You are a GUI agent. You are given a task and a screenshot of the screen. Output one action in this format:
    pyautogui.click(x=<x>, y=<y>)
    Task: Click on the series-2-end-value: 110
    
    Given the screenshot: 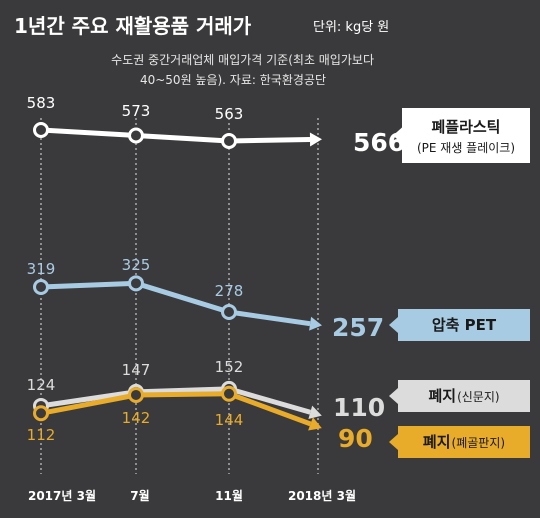 What is the action you would take?
    pyautogui.click(x=359, y=407)
    